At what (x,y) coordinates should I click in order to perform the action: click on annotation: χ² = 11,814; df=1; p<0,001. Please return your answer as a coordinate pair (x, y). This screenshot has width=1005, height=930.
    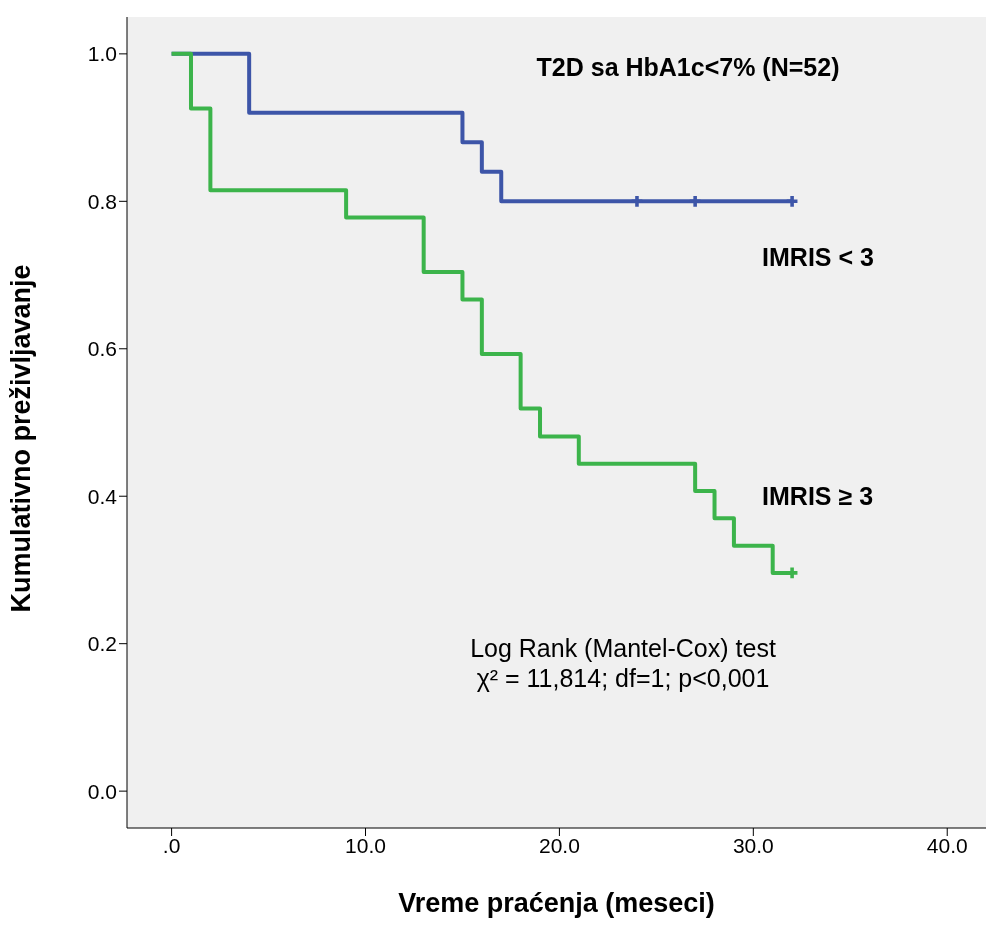
    Looking at the image, I should click on (623, 678).